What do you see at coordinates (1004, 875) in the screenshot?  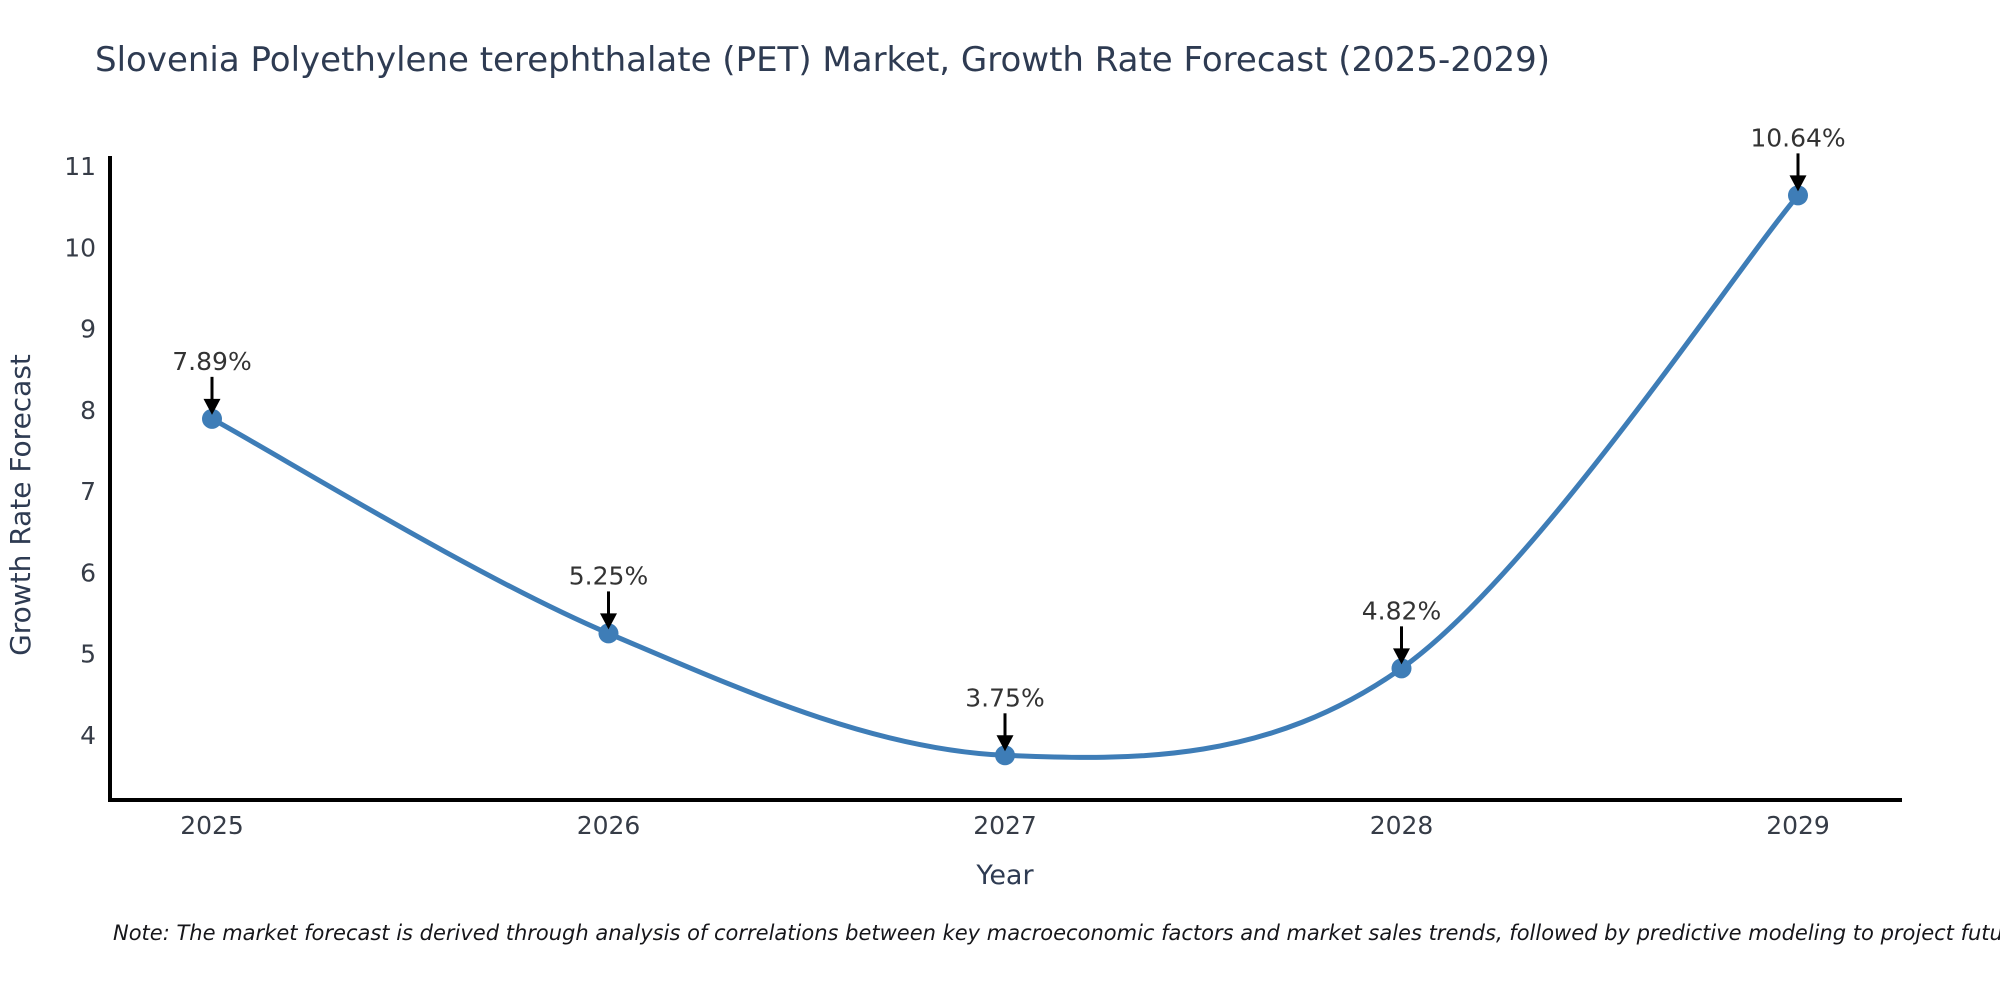 I see `x-axis-title: Year` at bounding box center [1004, 875].